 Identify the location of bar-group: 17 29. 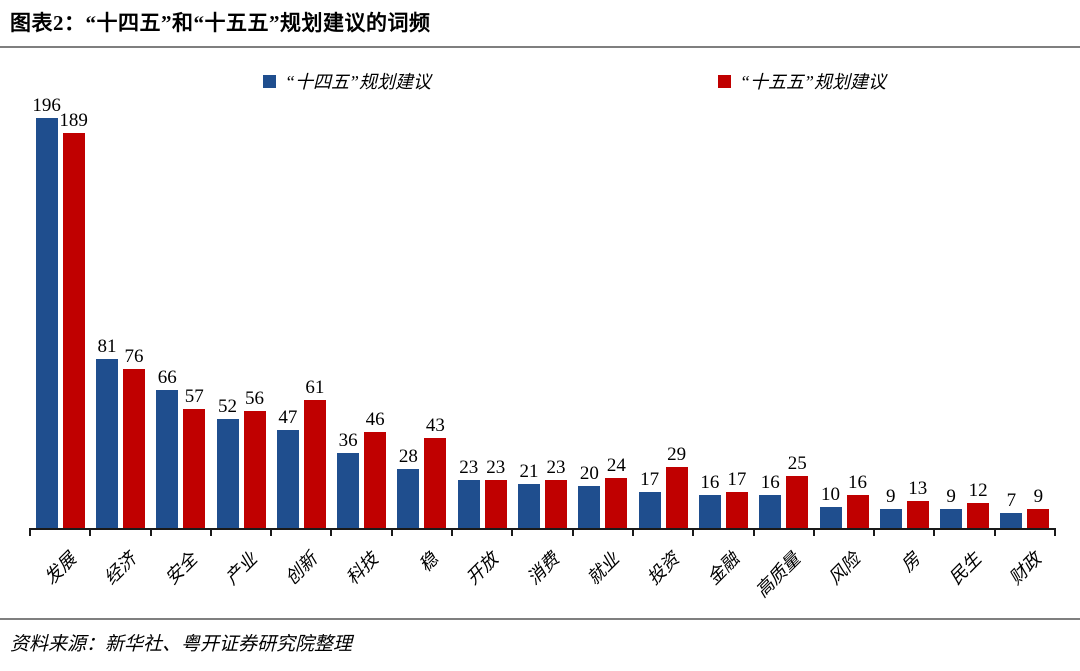
(663, 319).